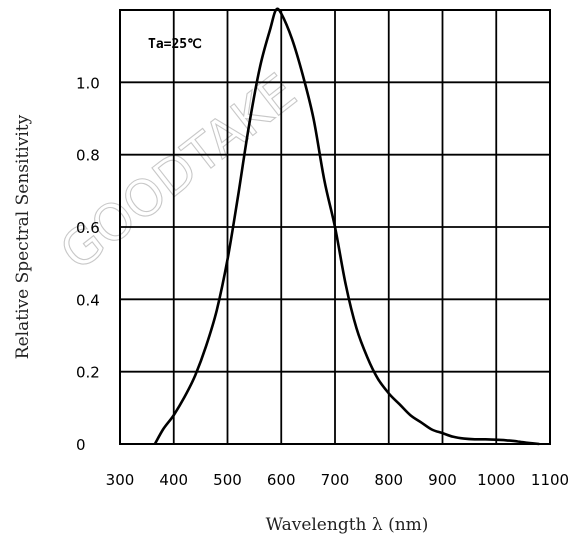 Image resolution: width=587 pixels, height=541 pixels. Describe the element at coordinates (335, 480) in the screenshot. I see `x-tick-label: 700` at that location.